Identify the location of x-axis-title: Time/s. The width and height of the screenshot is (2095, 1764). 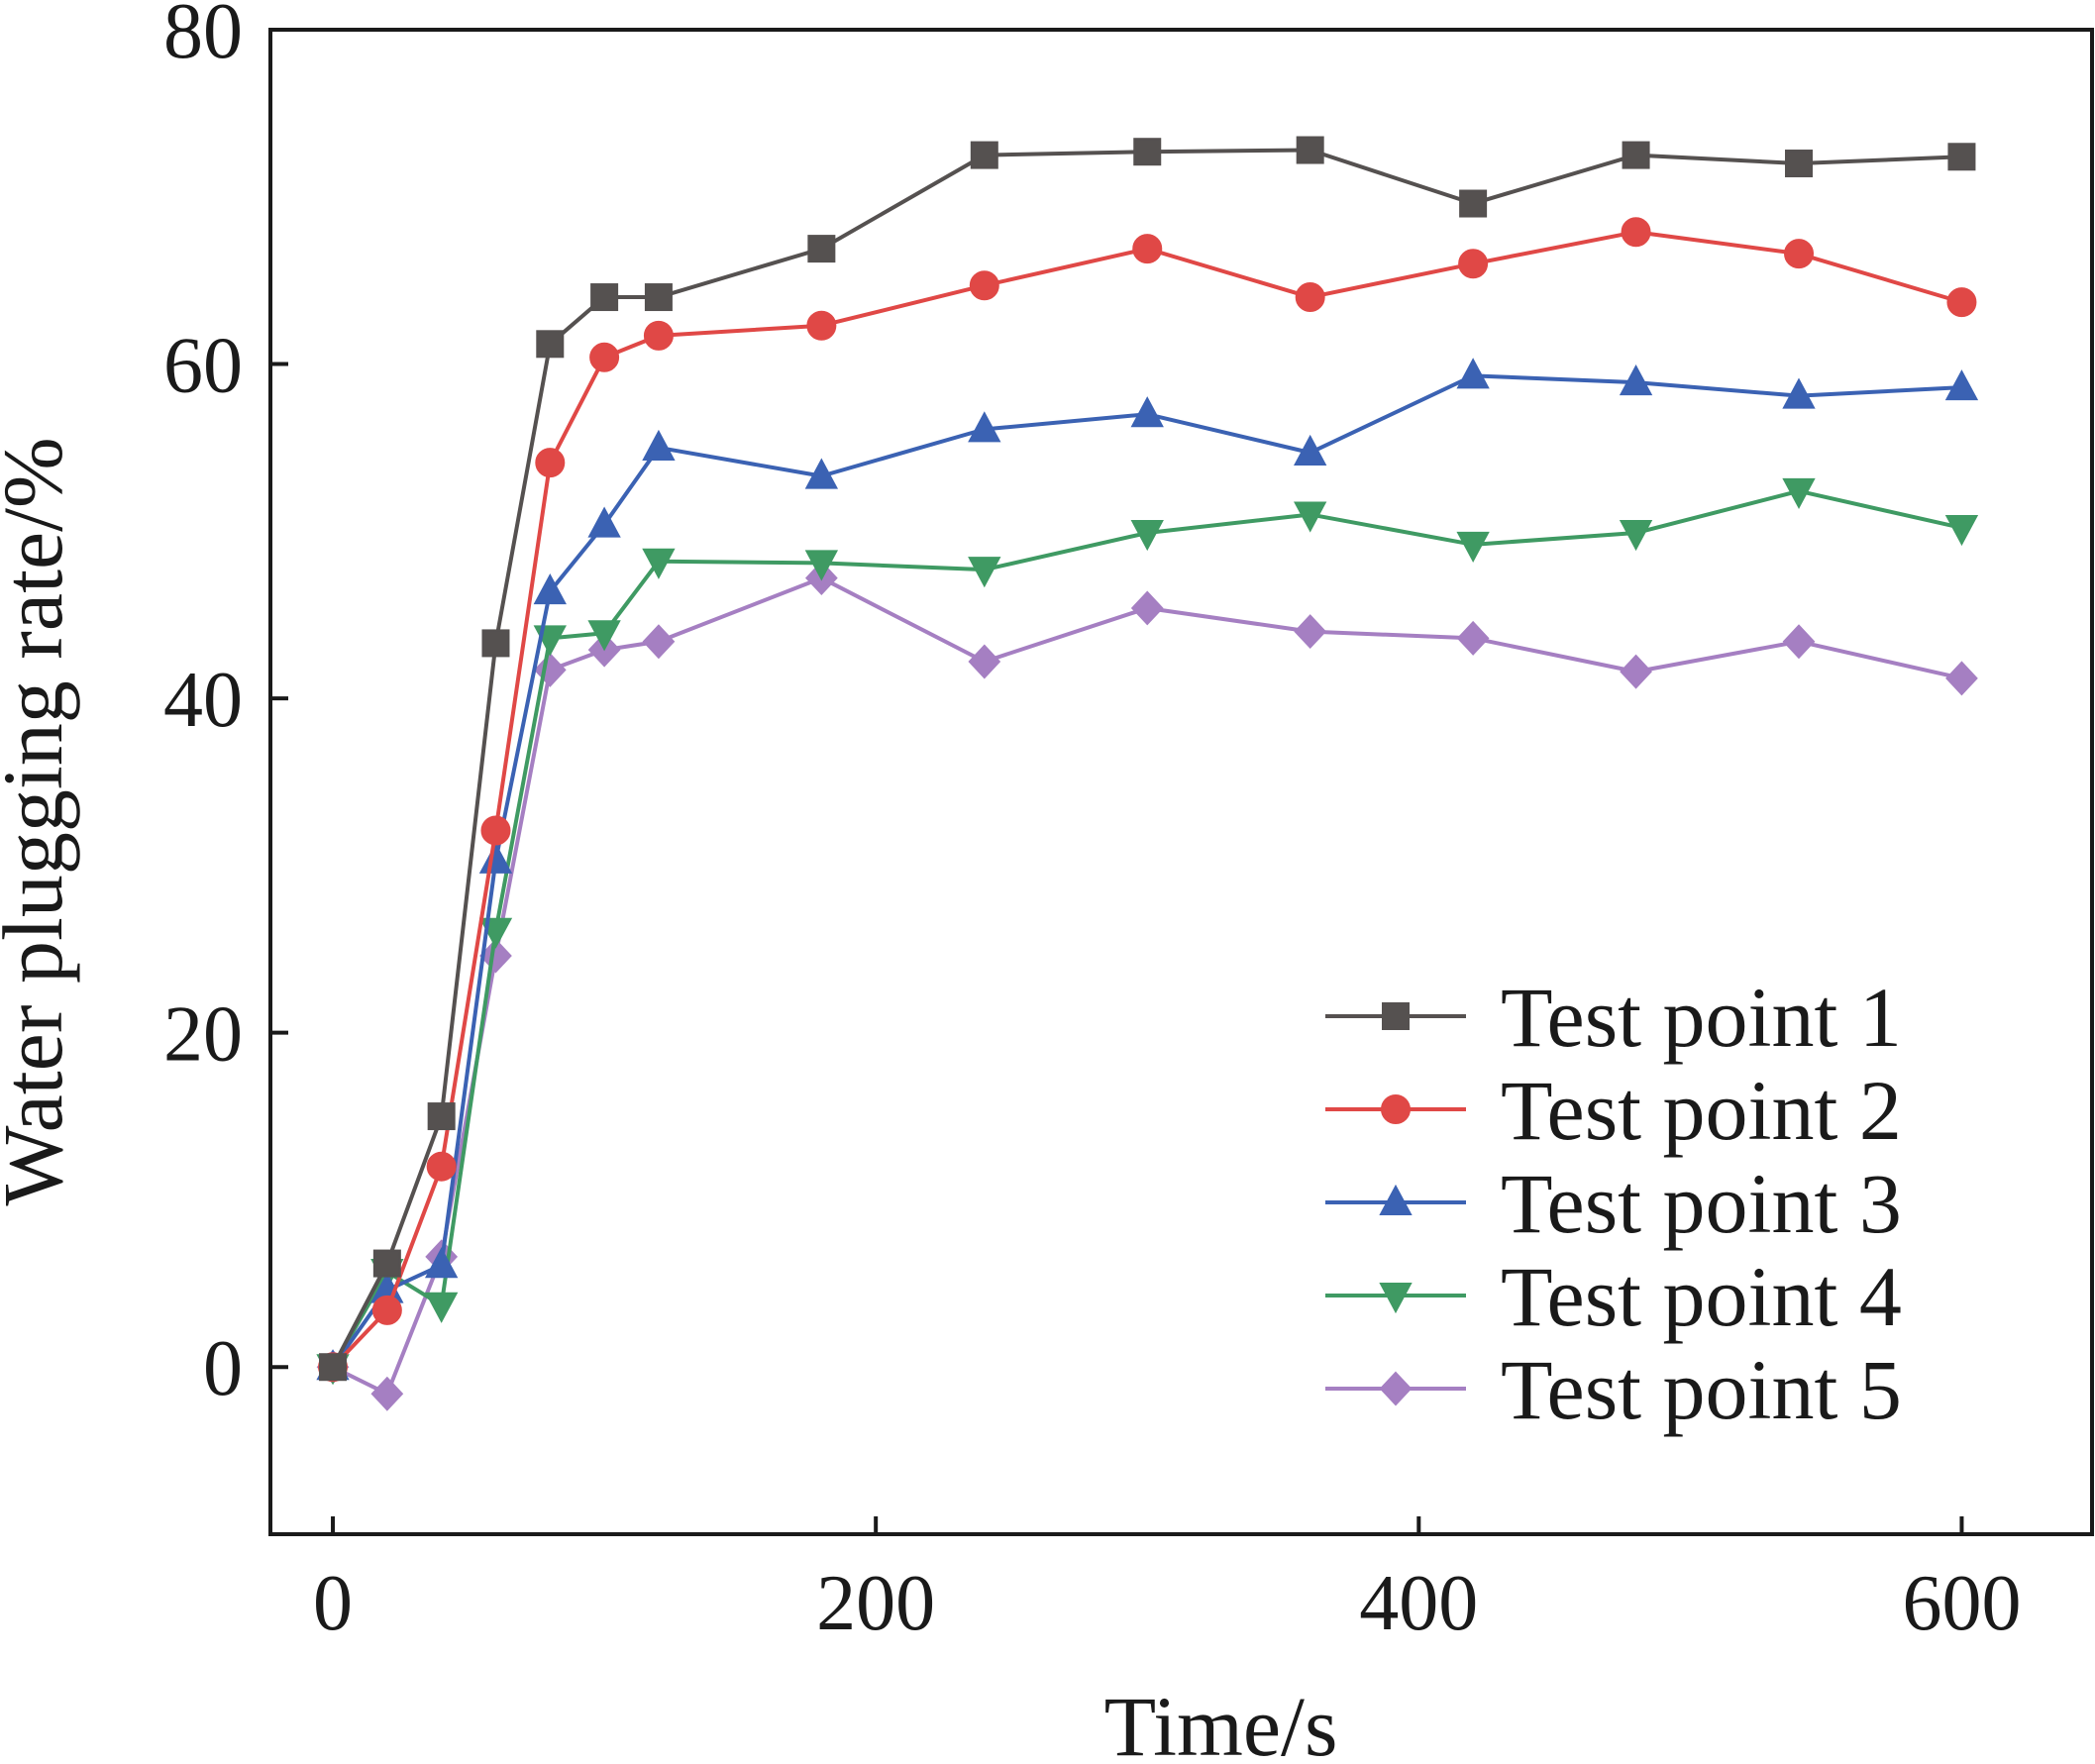
(1221, 1721).